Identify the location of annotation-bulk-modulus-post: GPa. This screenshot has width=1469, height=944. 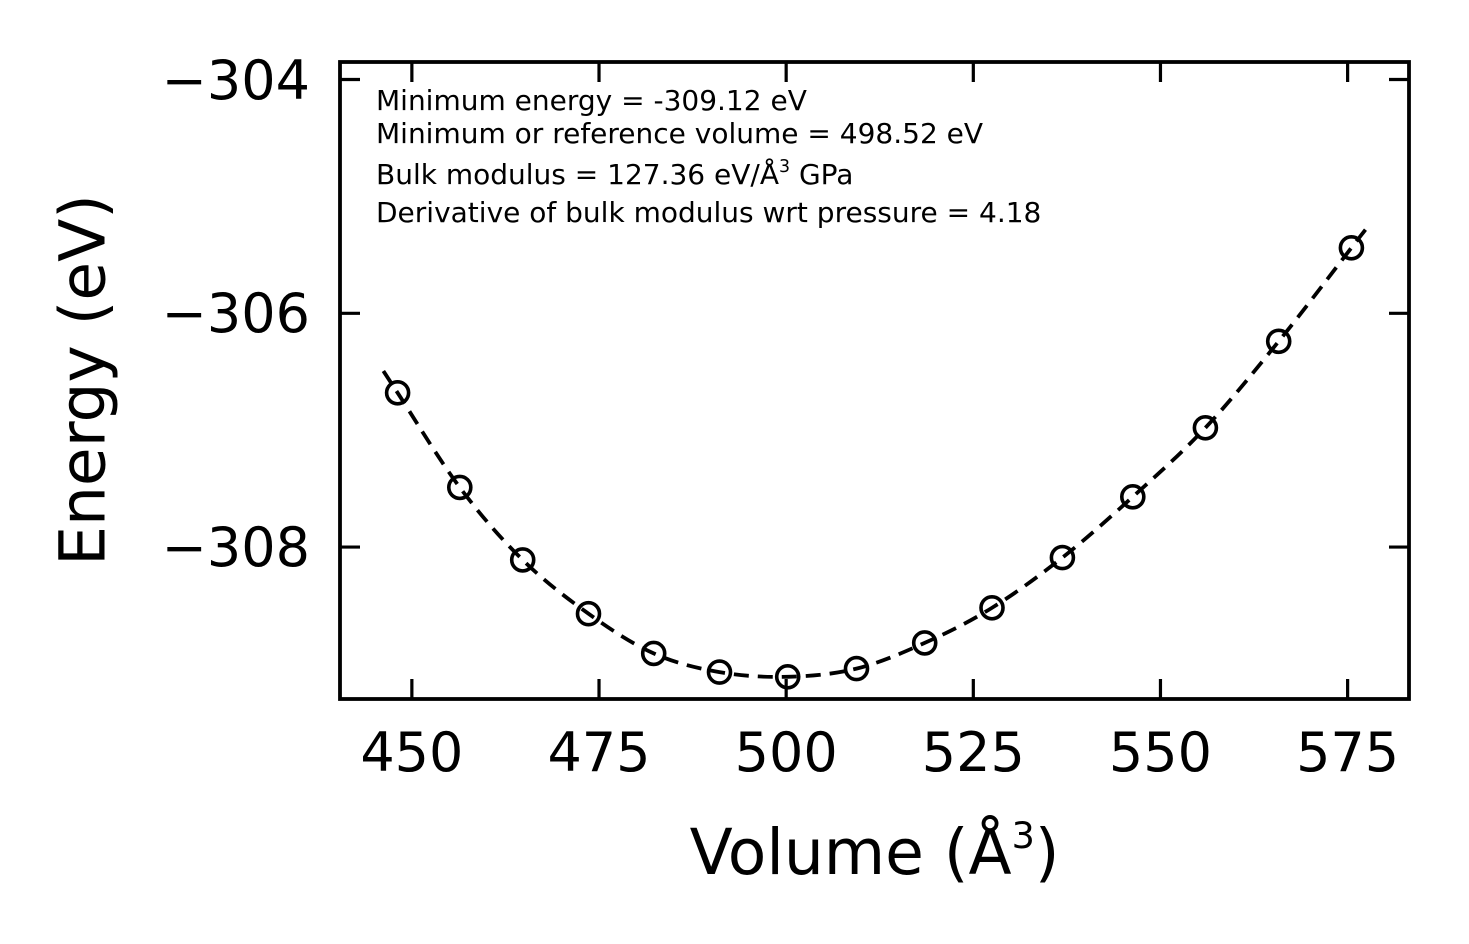
(822, 174).